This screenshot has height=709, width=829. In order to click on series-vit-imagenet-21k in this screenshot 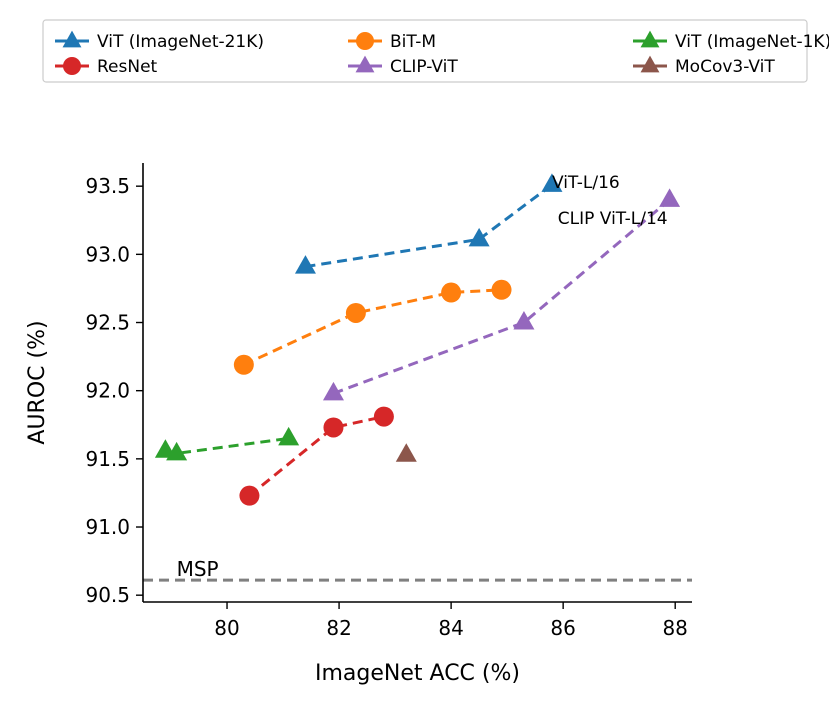, I will do `click(428, 223)`.